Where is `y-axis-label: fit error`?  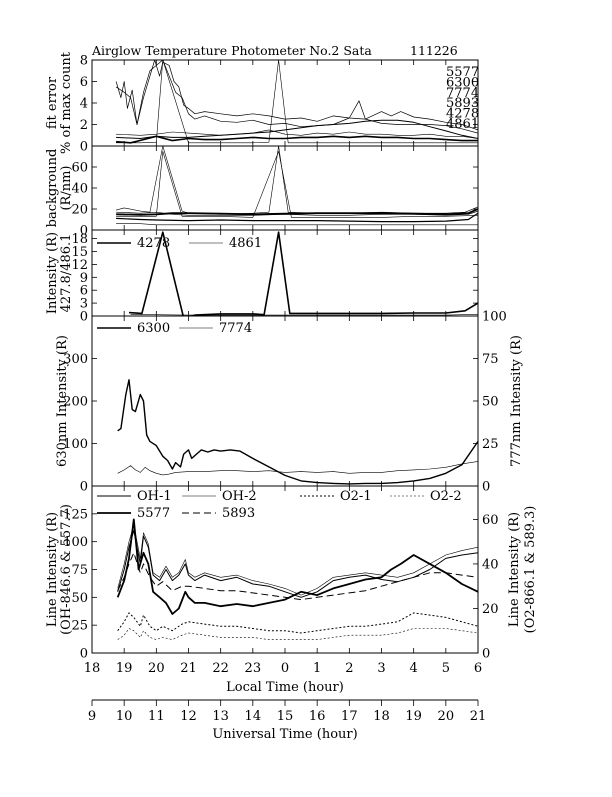 y-axis-label: fit error is located at coordinates (52, 102).